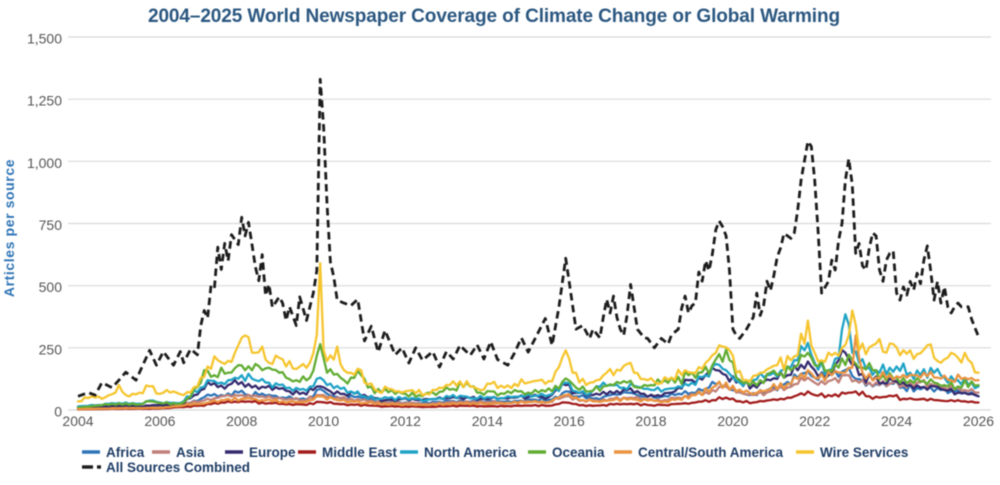 Image resolution: width=1000 pixels, height=485 pixels. I want to click on svg-text: 2004, so click(77, 421).